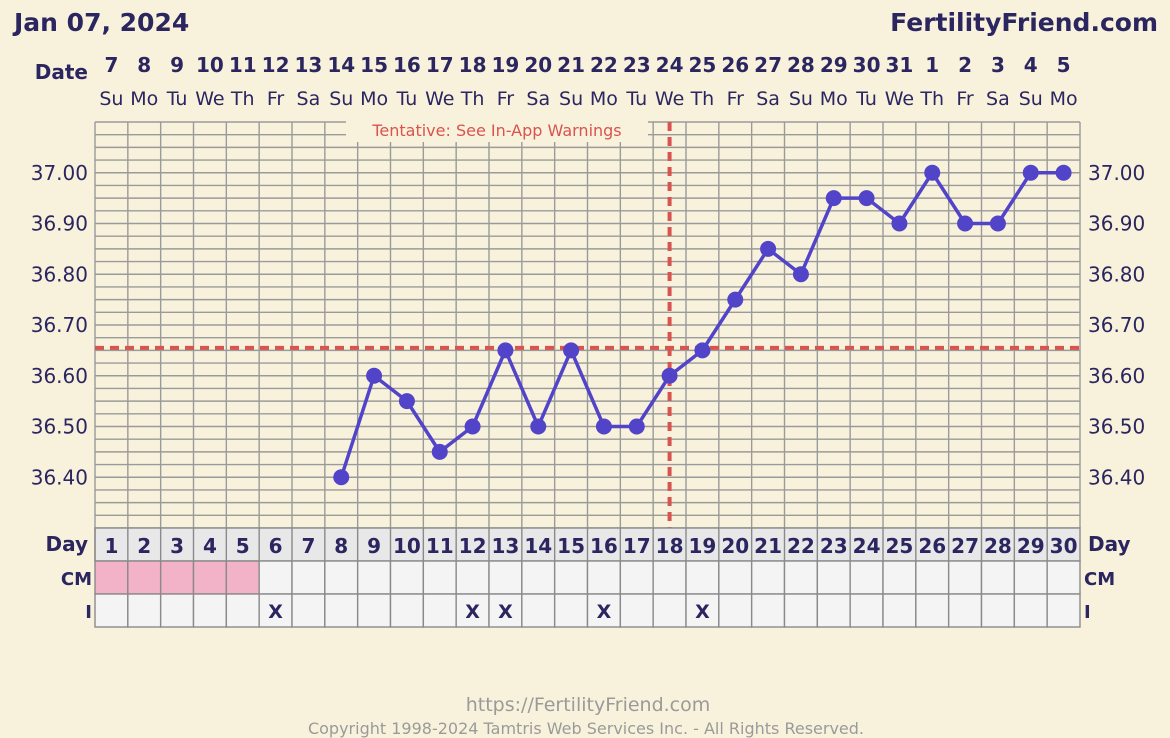  I want to click on date-label: 2, so click(965, 65).